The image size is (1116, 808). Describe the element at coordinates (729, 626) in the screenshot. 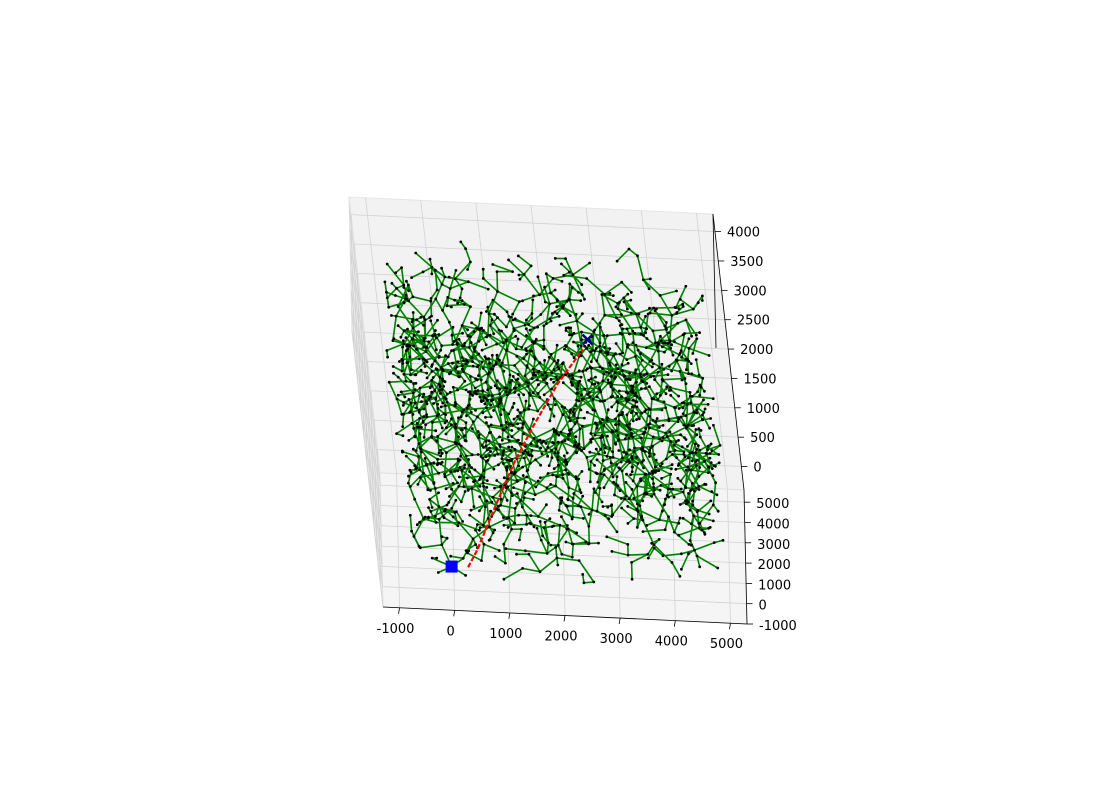

I see `x-tick-mark` at that location.